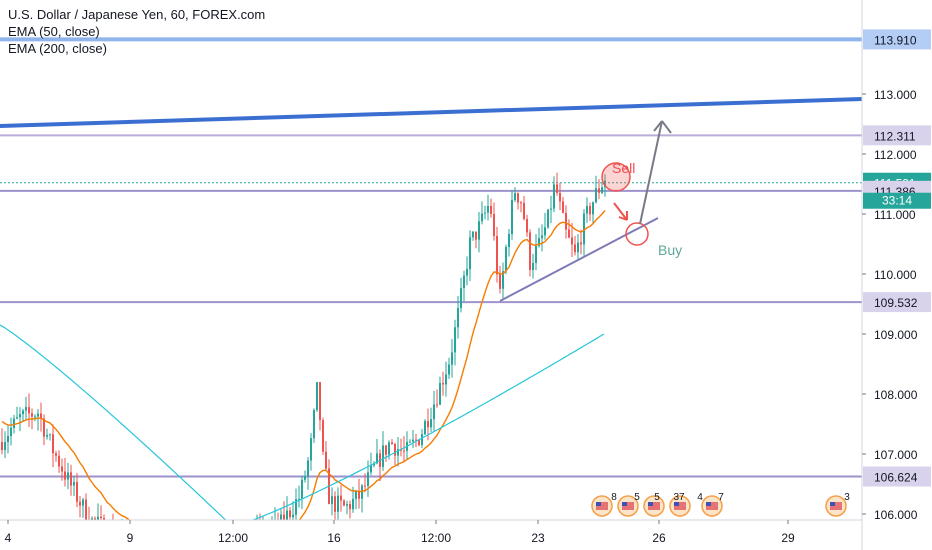 The height and width of the screenshot is (550, 932). What do you see at coordinates (896, 303) in the screenshot?
I see `price-badge-label: 109.532` at bounding box center [896, 303].